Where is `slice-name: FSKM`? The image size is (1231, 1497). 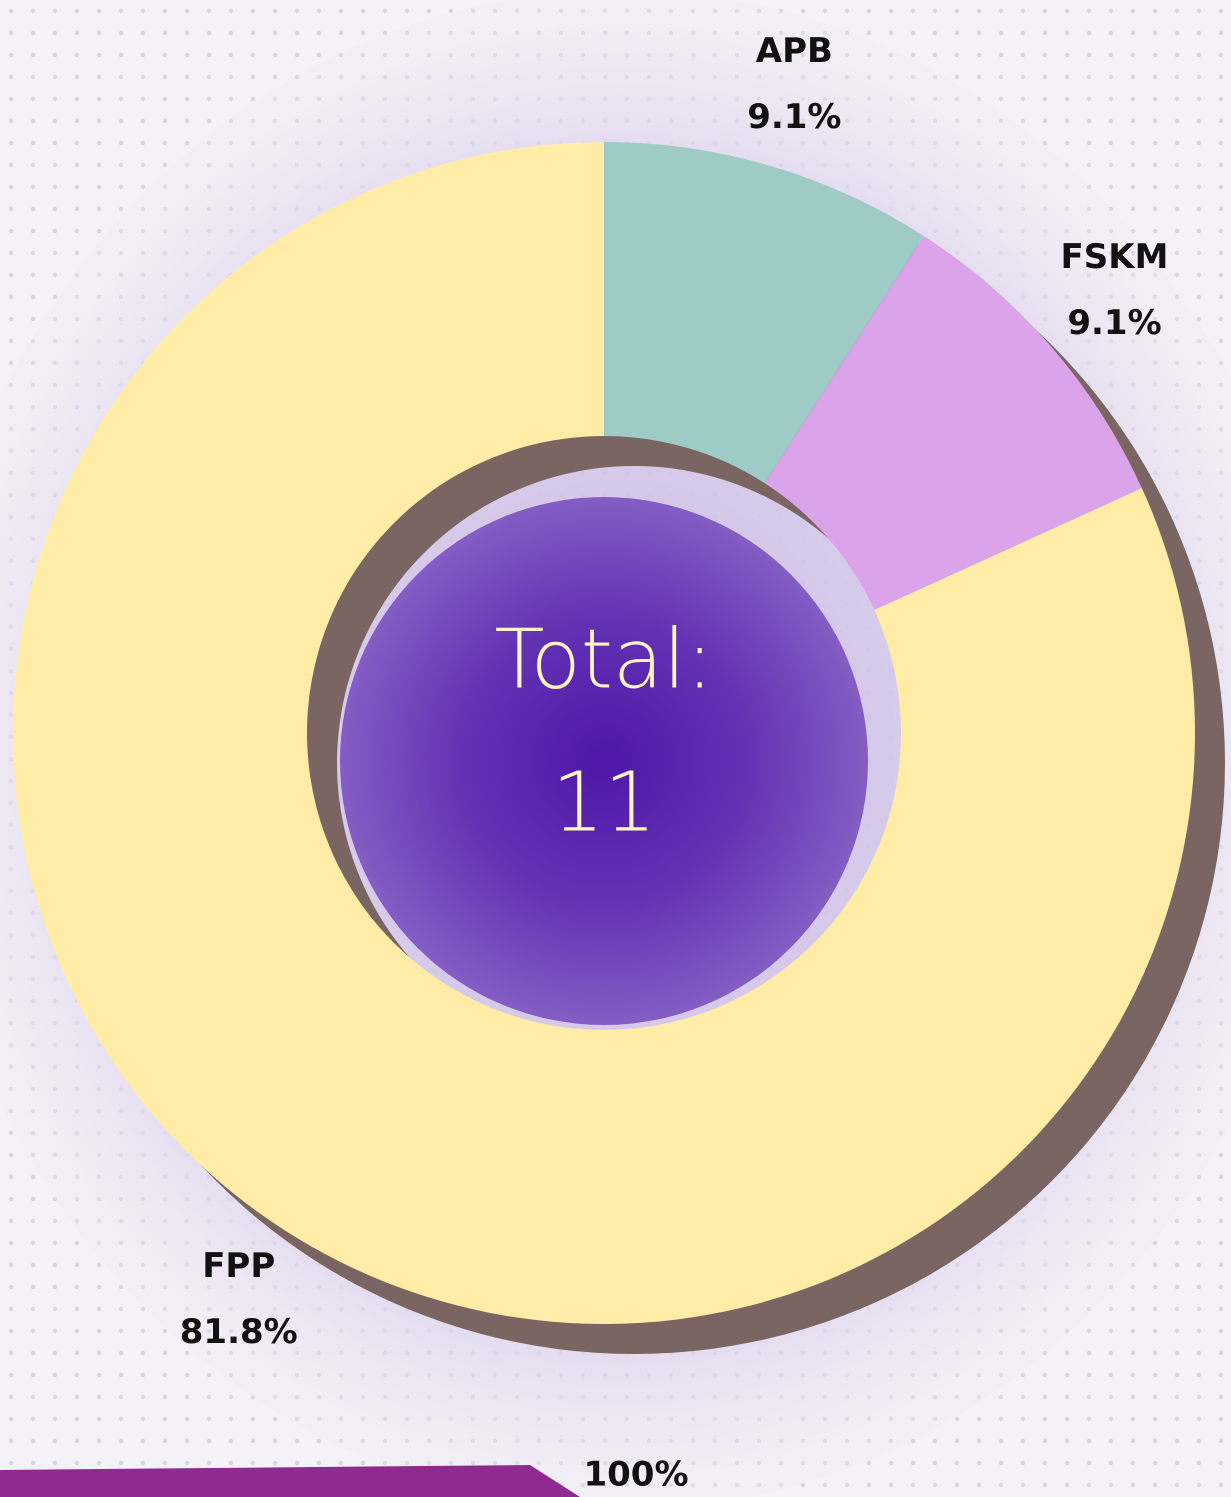
slice-name: FSKM is located at coordinates (1115, 257).